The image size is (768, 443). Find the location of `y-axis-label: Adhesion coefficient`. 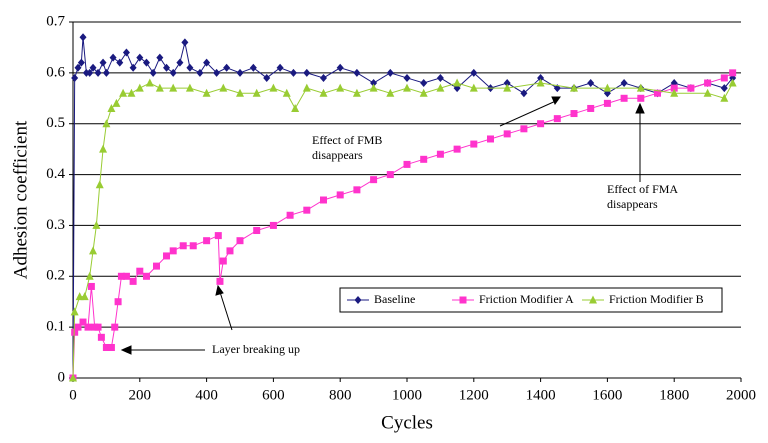

y-axis-label: Adhesion coefficient is located at coordinates (20, 199).